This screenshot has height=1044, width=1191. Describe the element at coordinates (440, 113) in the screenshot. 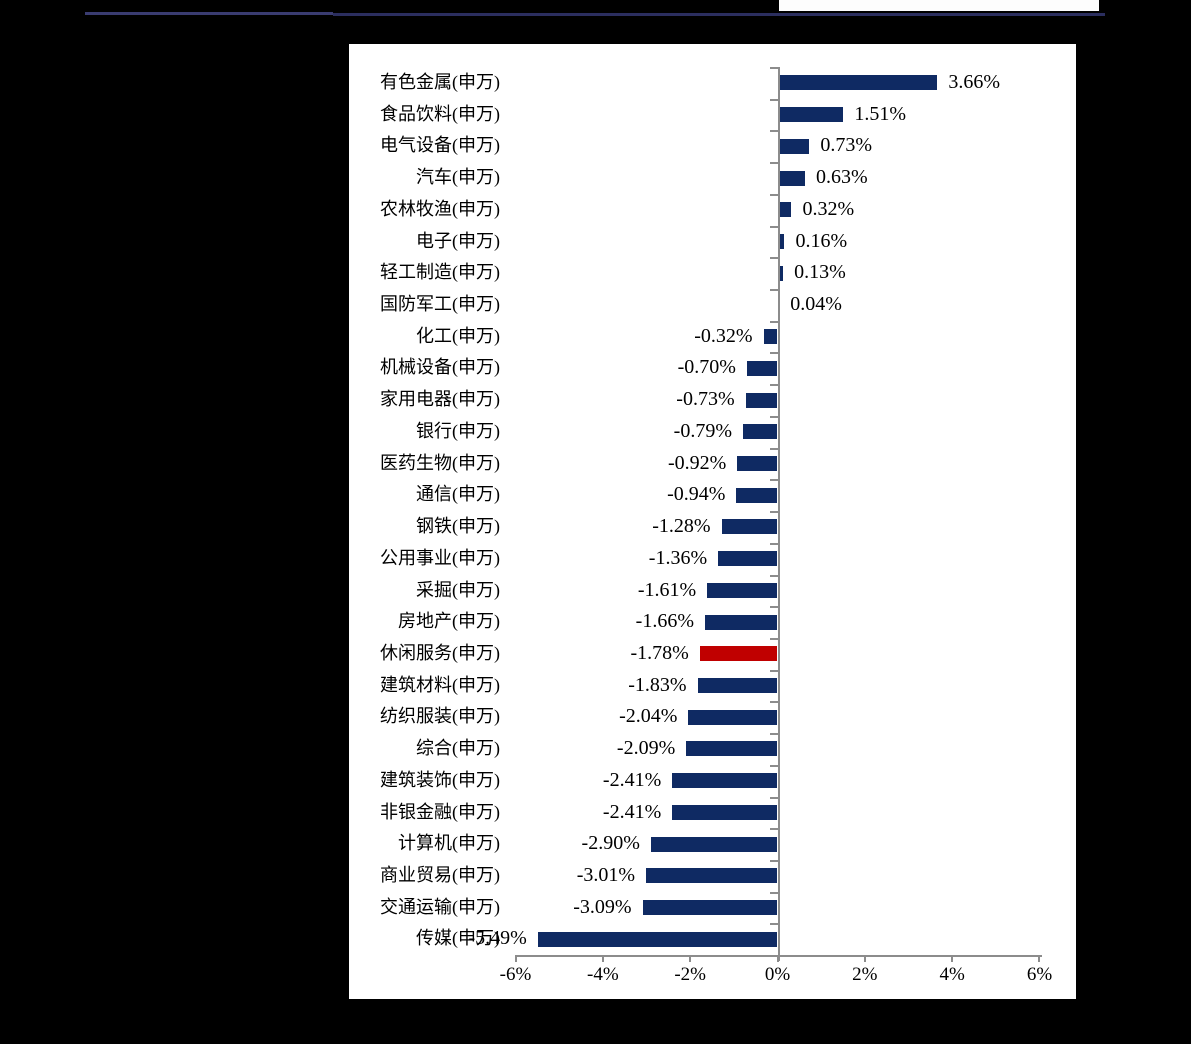

I see `category-label: 食品饮料(申万)` at that location.